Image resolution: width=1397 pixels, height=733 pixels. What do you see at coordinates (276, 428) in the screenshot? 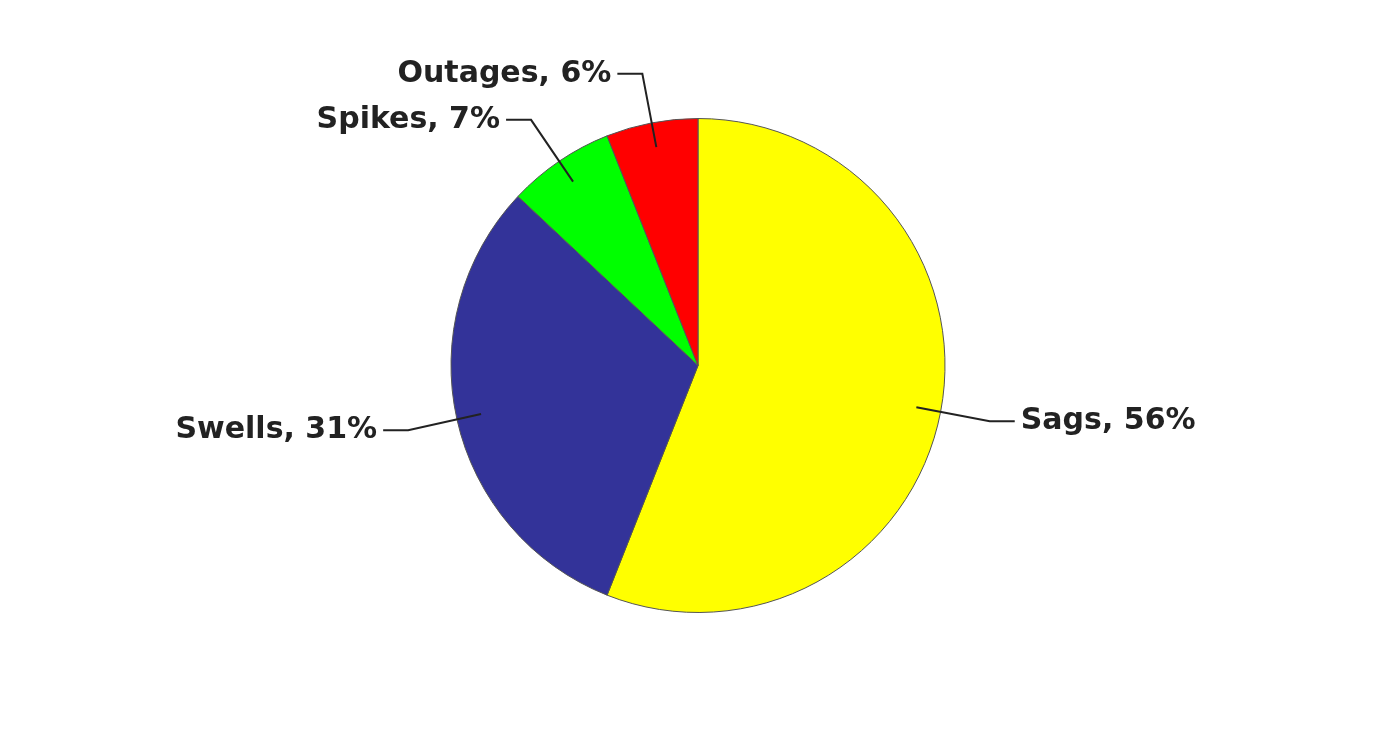
I see `slice-label: Swells, 31%` at bounding box center [276, 428].